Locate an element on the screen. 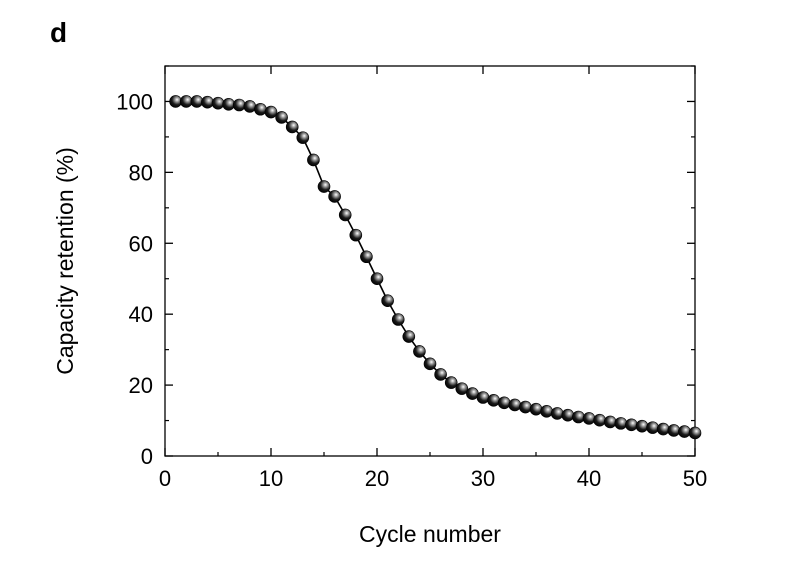 Image resolution: width=800 pixels, height=564 pixels. y-axis-label: Capacity retention (%) is located at coordinates (65, 261).